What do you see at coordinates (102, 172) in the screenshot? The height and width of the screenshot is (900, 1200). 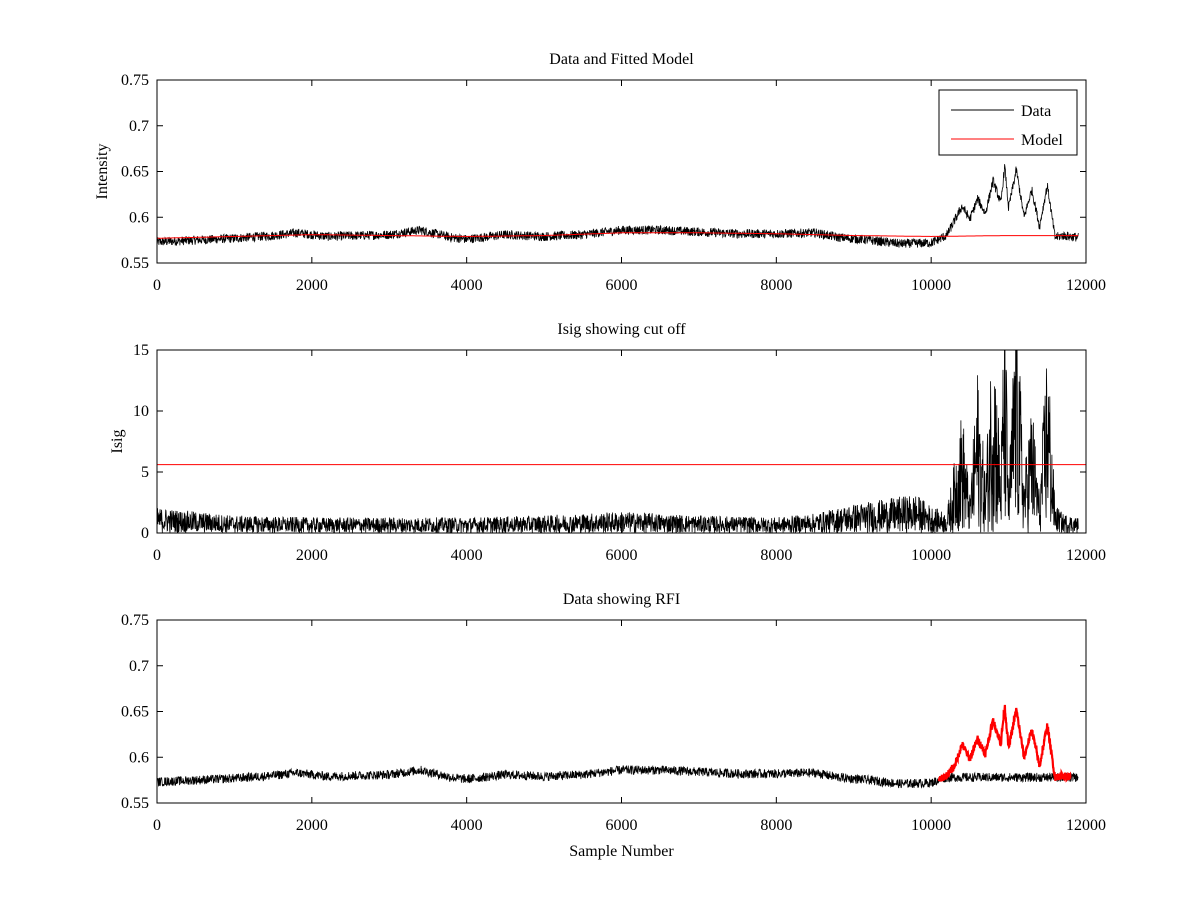 I see `y-axis-label: Intensity` at bounding box center [102, 172].